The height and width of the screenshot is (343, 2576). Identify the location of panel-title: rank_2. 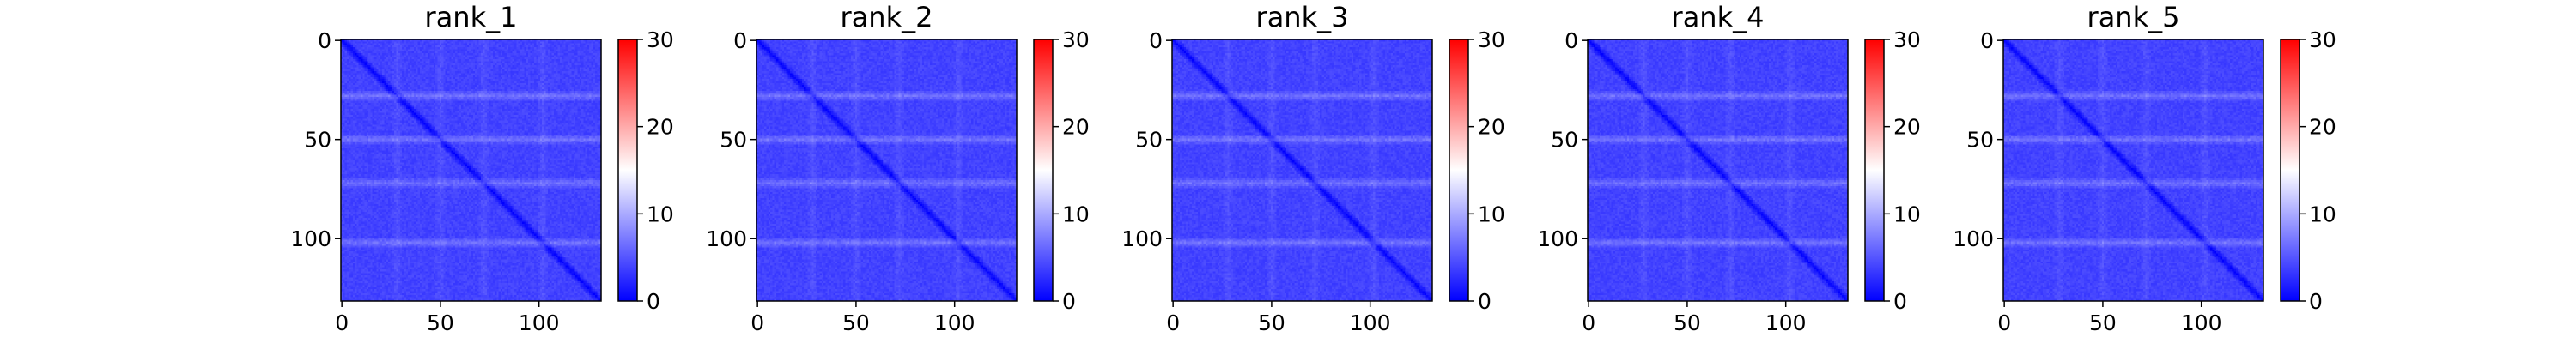
(887, 17).